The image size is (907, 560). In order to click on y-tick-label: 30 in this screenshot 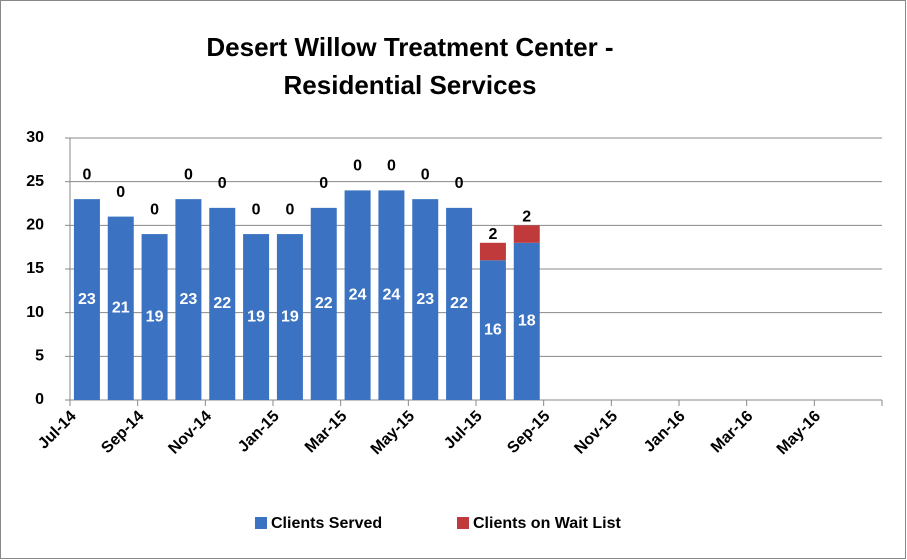, I will do `click(35, 137)`.